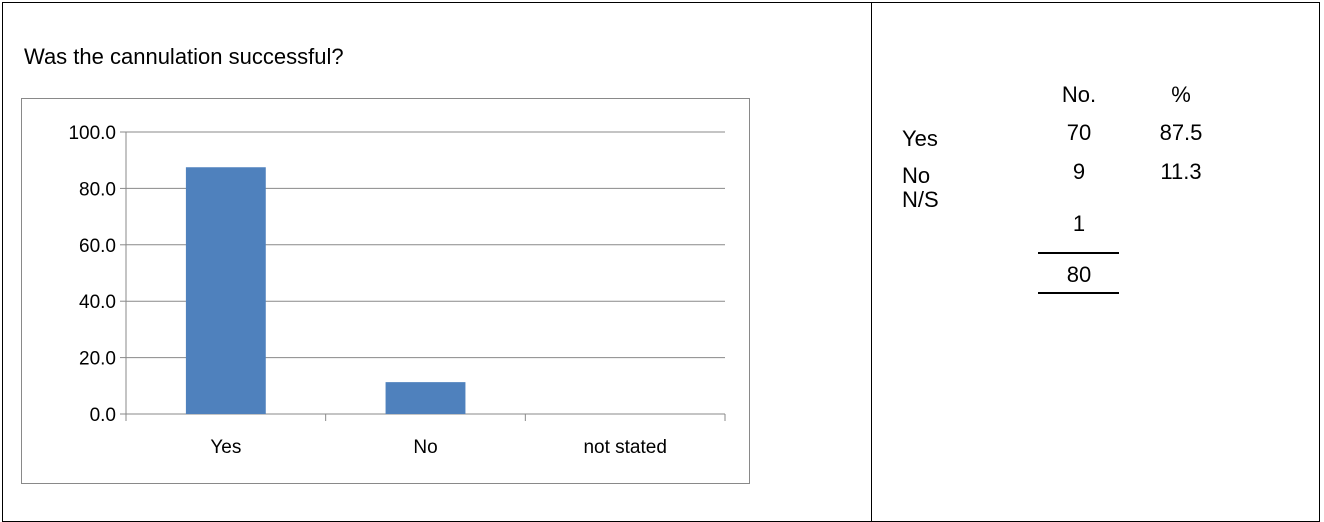  What do you see at coordinates (97, 302) in the screenshot?
I see `y-tick-label: 40.0` at bounding box center [97, 302].